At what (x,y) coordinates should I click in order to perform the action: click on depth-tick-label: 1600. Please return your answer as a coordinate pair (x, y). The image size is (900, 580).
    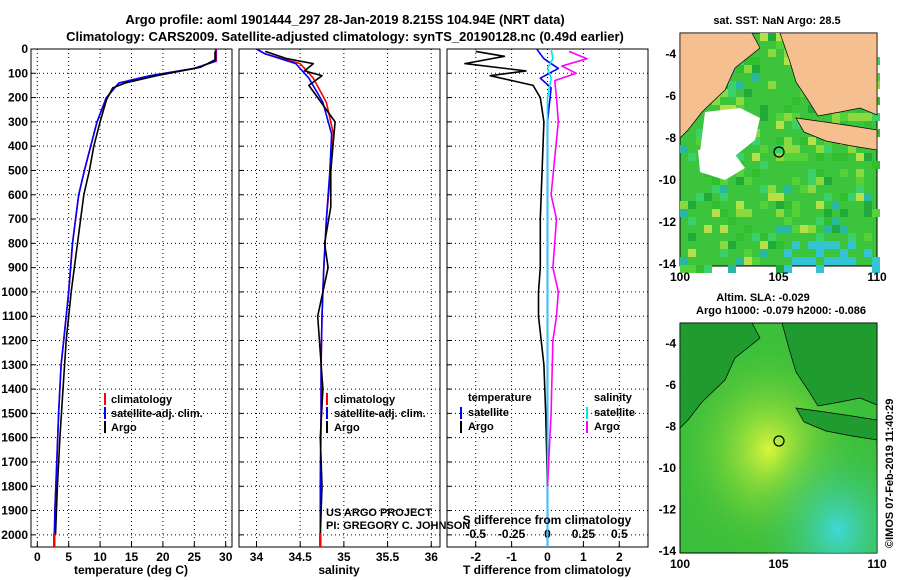
    Looking at the image, I should click on (14, 438).